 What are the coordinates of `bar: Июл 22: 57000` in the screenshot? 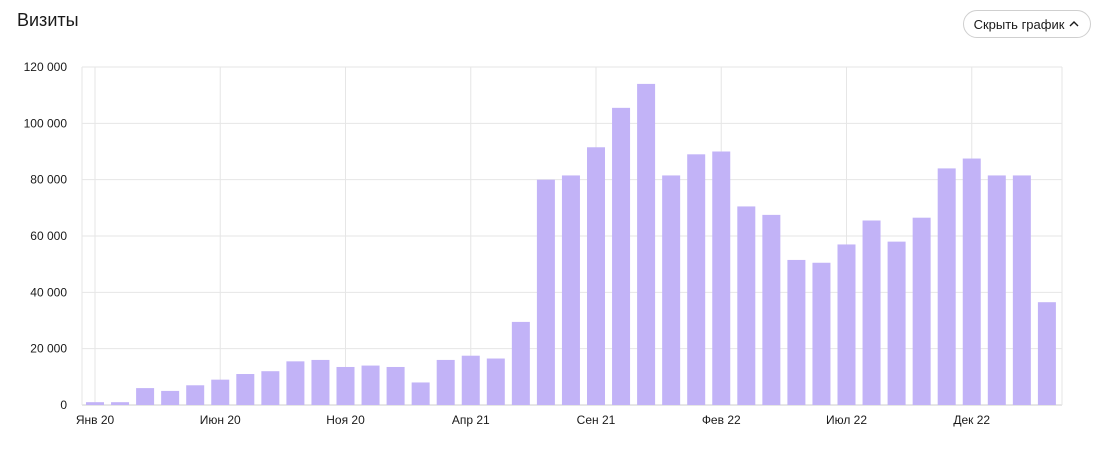 It's located at (846, 324).